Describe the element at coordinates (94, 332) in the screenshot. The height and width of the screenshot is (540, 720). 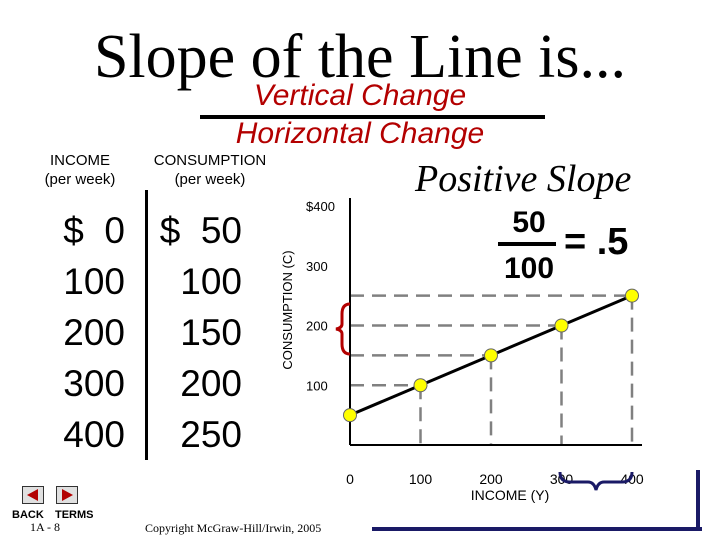
I see `income-cell: 200` at that location.